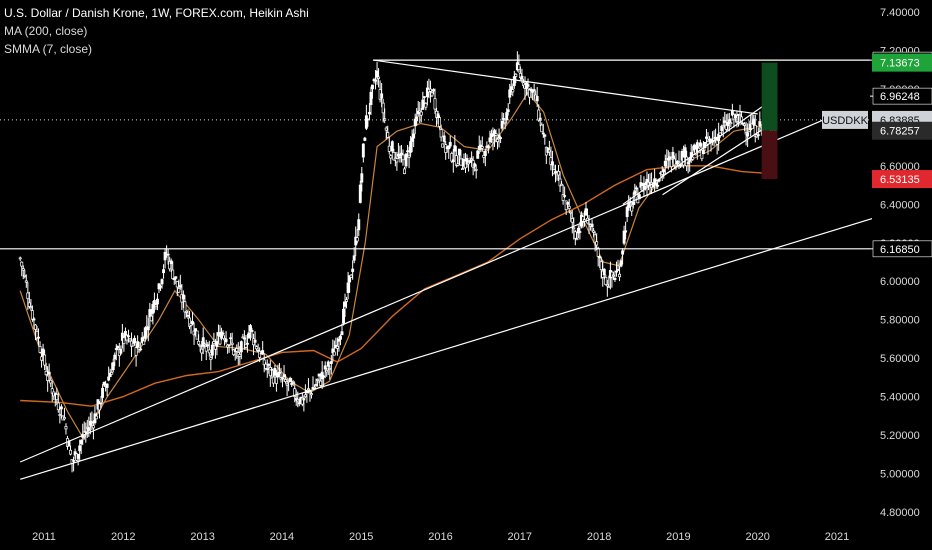 Image resolution: width=932 pixels, height=550 pixels. I want to click on y-tick-label: 6.60000, so click(900, 167).